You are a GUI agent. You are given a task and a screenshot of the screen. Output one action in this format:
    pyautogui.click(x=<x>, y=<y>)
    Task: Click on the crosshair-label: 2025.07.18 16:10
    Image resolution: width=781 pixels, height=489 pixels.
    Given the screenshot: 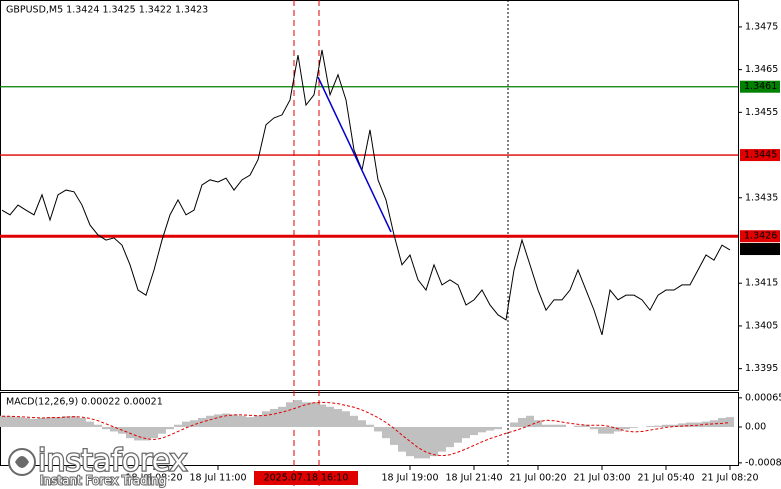 What is the action you would take?
    pyautogui.click(x=306, y=478)
    